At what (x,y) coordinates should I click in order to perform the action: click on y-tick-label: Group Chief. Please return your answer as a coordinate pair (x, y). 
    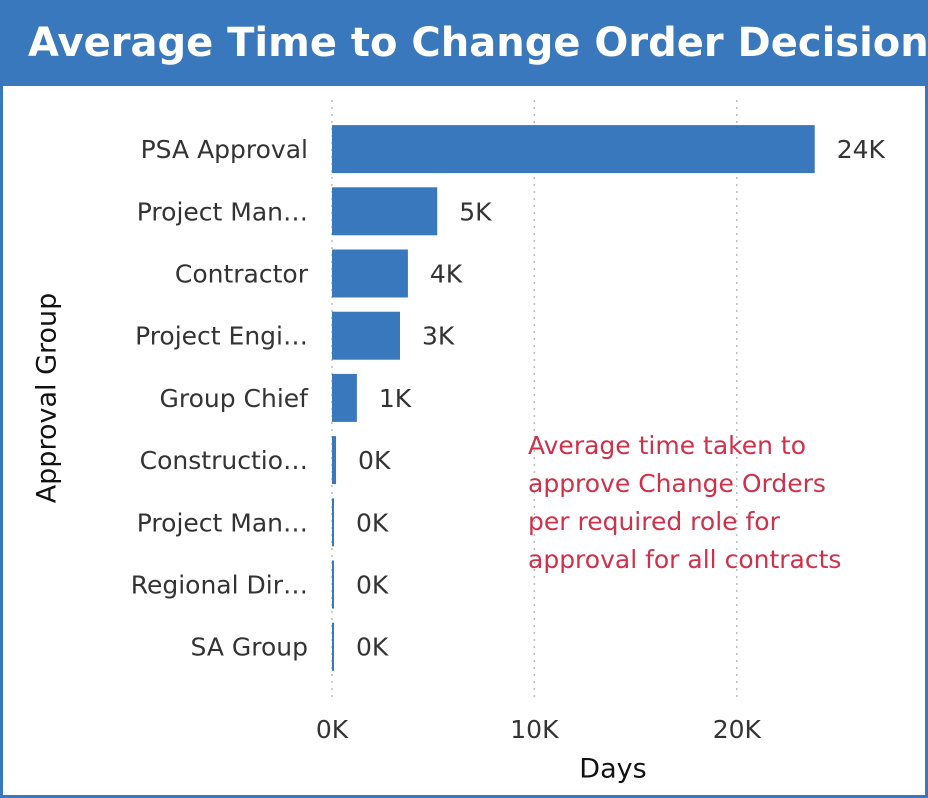
    Looking at the image, I should click on (235, 398).